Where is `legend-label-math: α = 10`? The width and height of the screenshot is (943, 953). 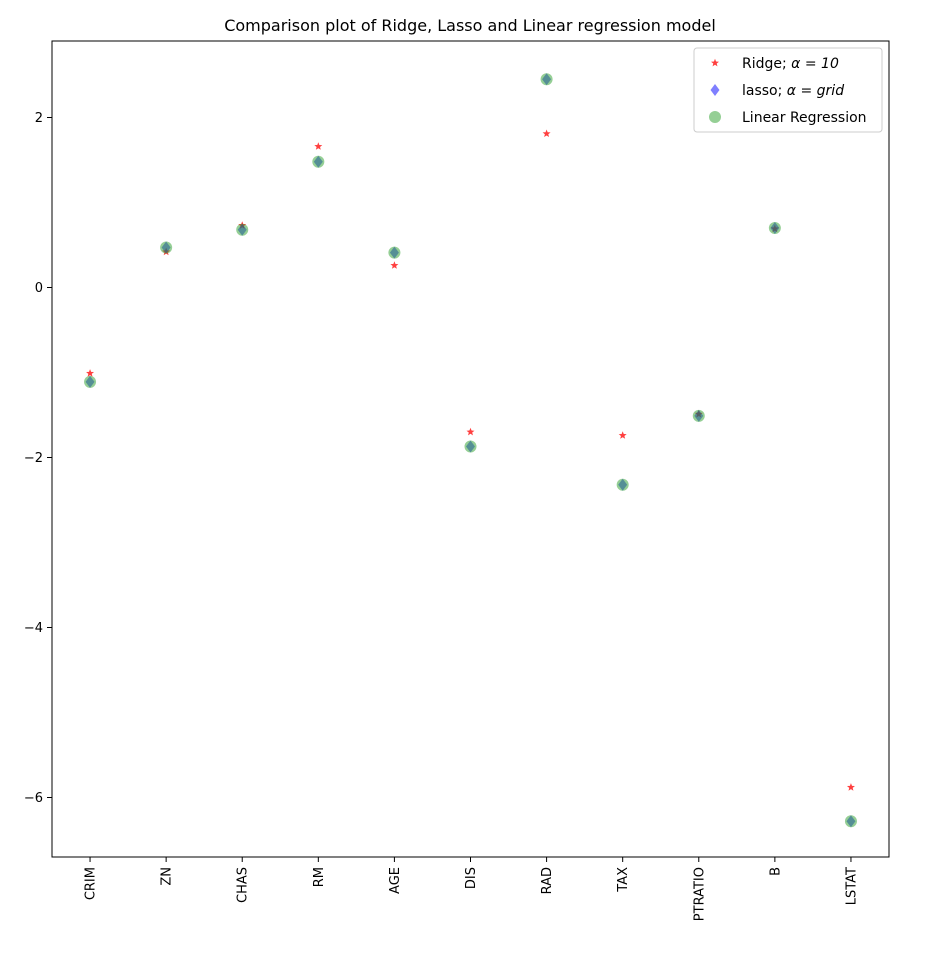
legend-label-math: α = 10 is located at coordinates (815, 64).